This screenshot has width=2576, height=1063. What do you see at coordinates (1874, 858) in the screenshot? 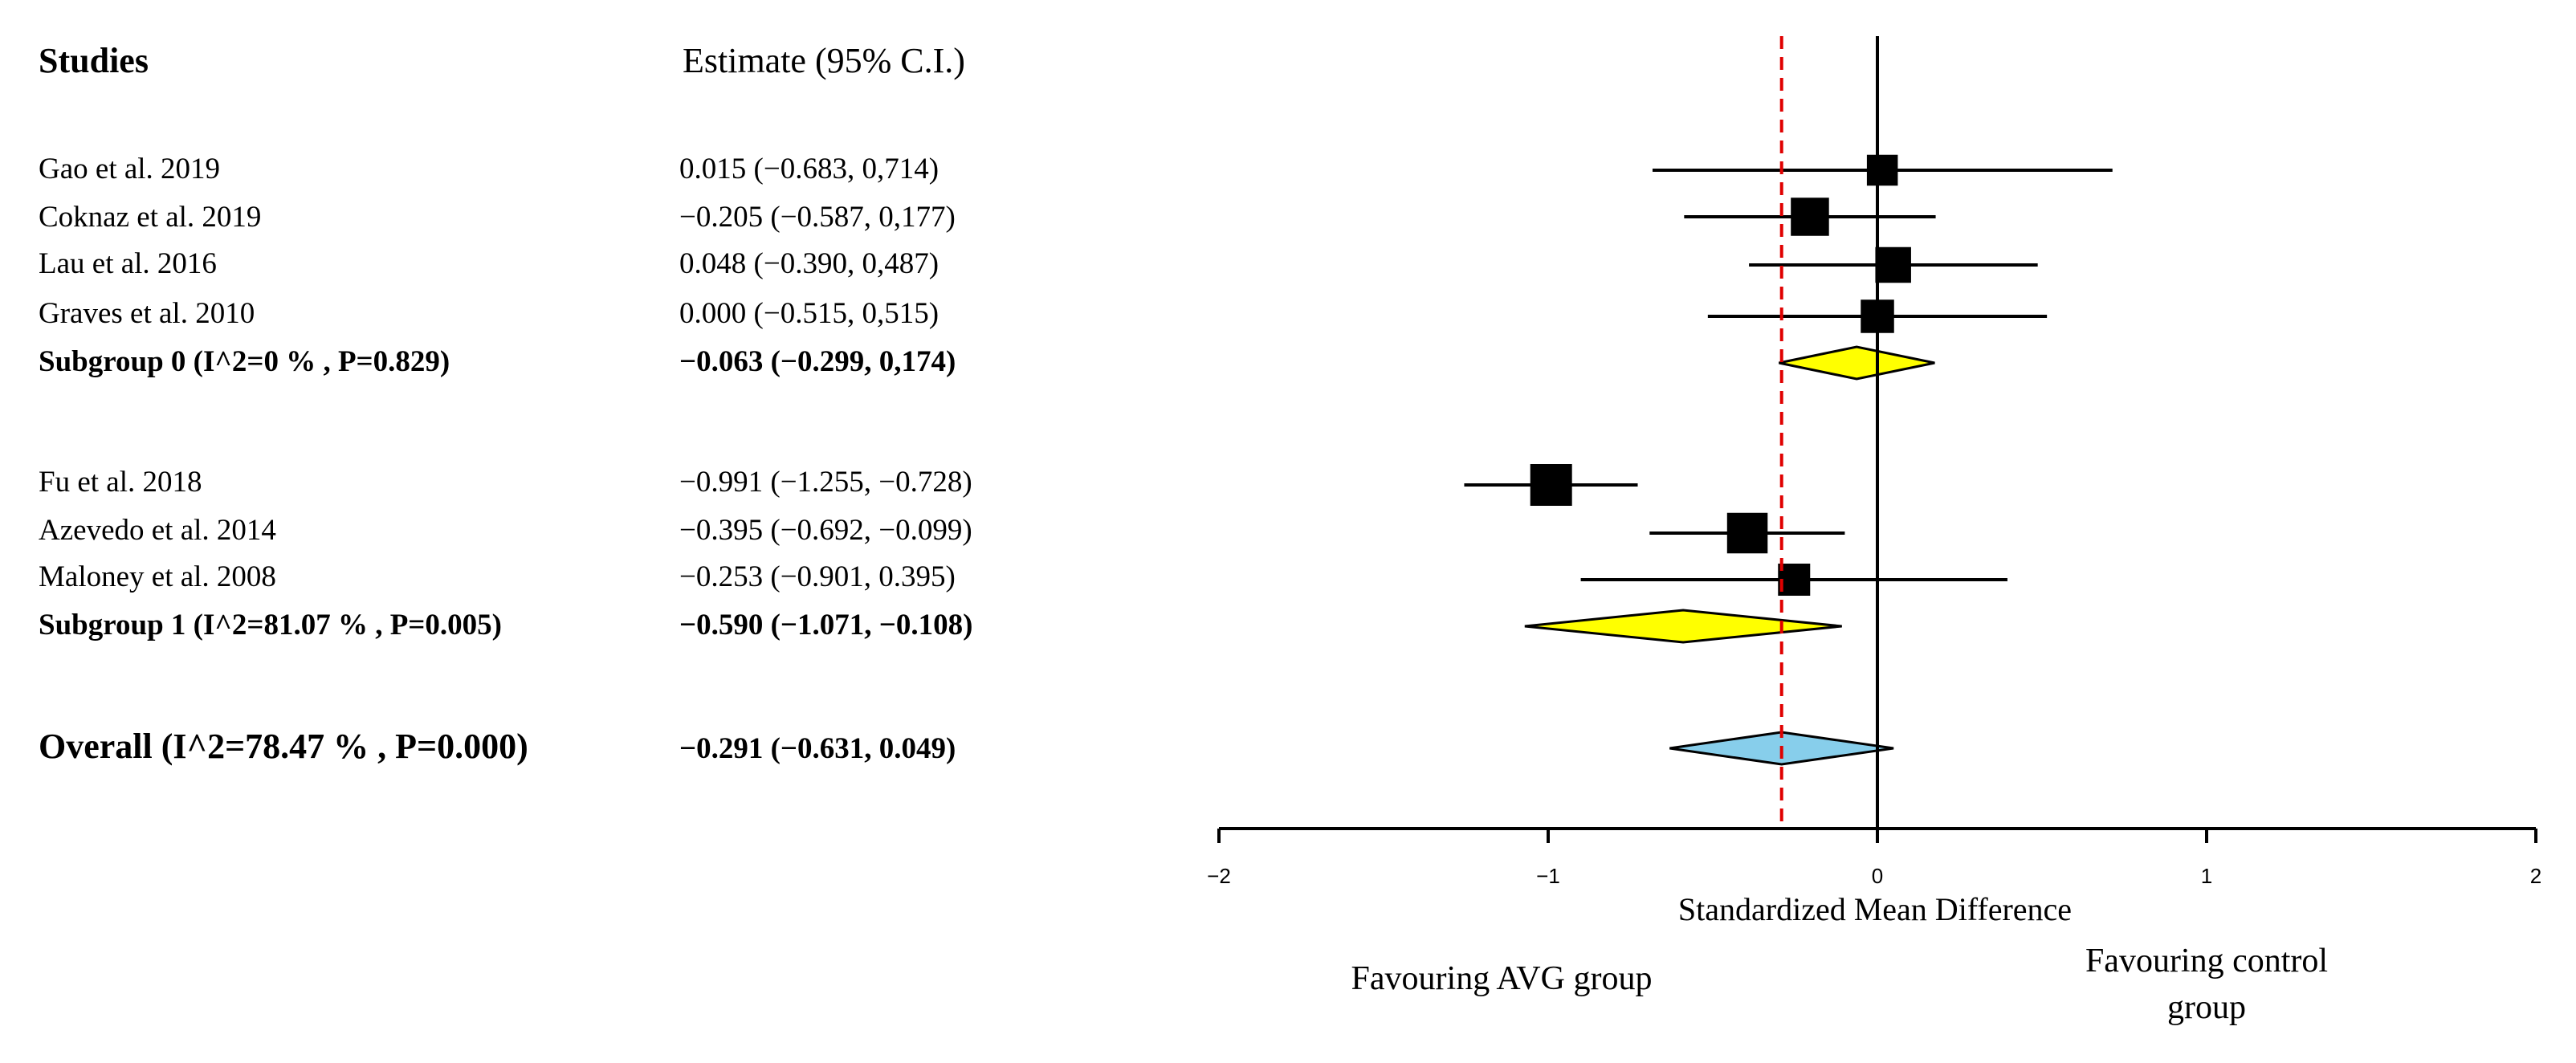
I see `ticks-layer: −2 −1 0 1 2` at bounding box center [1874, 858].